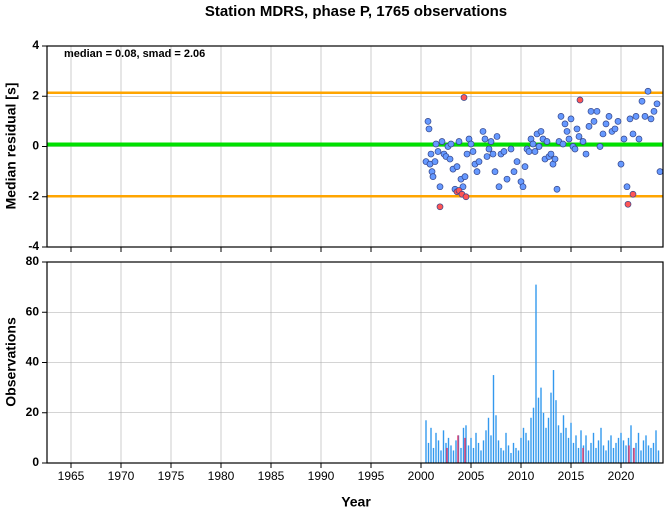 The image size is (669, 511). Describe the element at coordinates (271, 476) in the screenshot. I see `x-tick-label: 1985` at that location.